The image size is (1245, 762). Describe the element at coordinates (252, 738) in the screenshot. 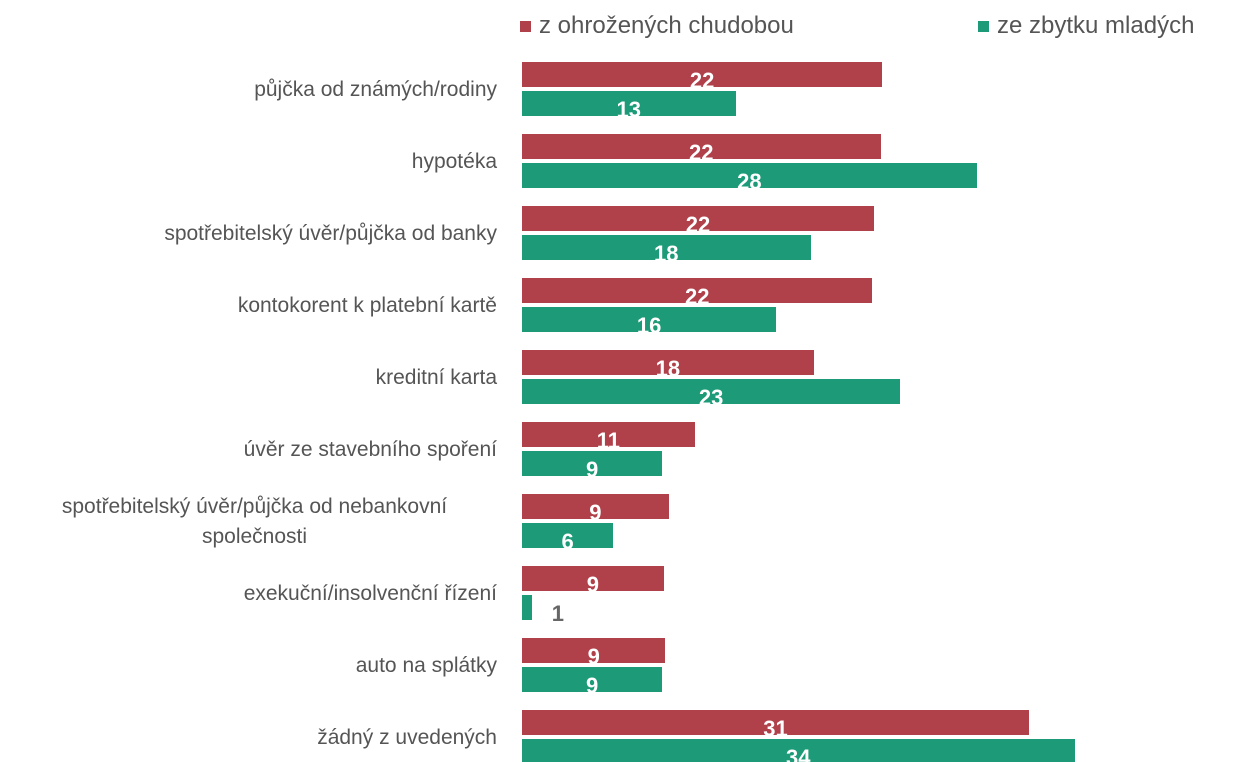

I see `category-label-wrap: žádný z uvedených` at that location.